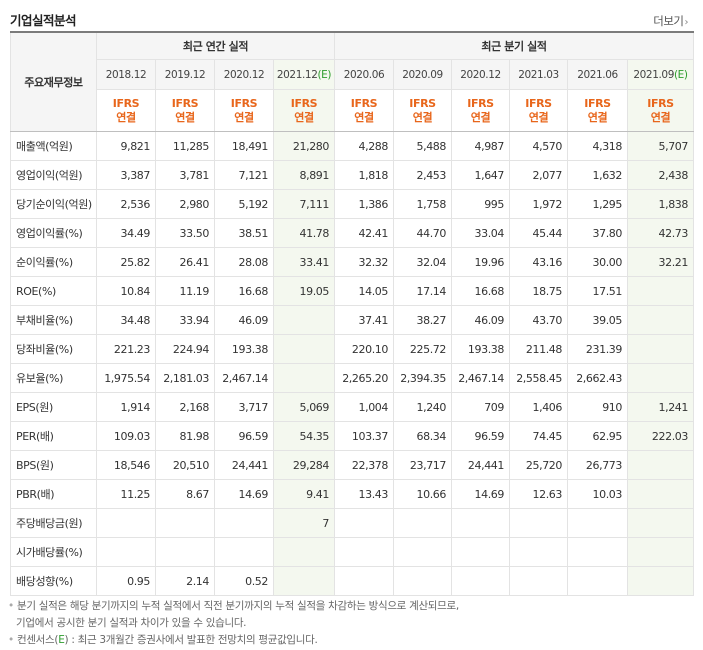 The height and width of the screenshot is (650, 703). Describe the element at coordinates (422, 494) in the screenshot. I see `table-cell: 10.66` at that location.